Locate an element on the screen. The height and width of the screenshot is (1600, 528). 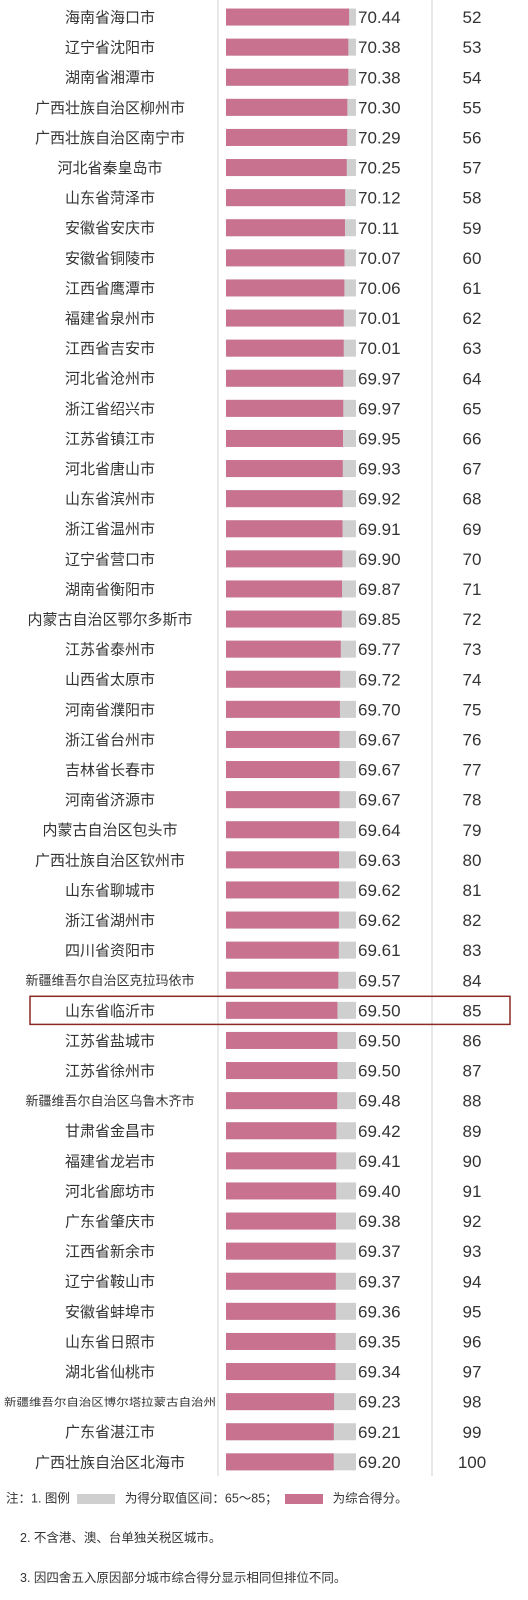
rank-value: 98 is located at coordinates (472, 1402).